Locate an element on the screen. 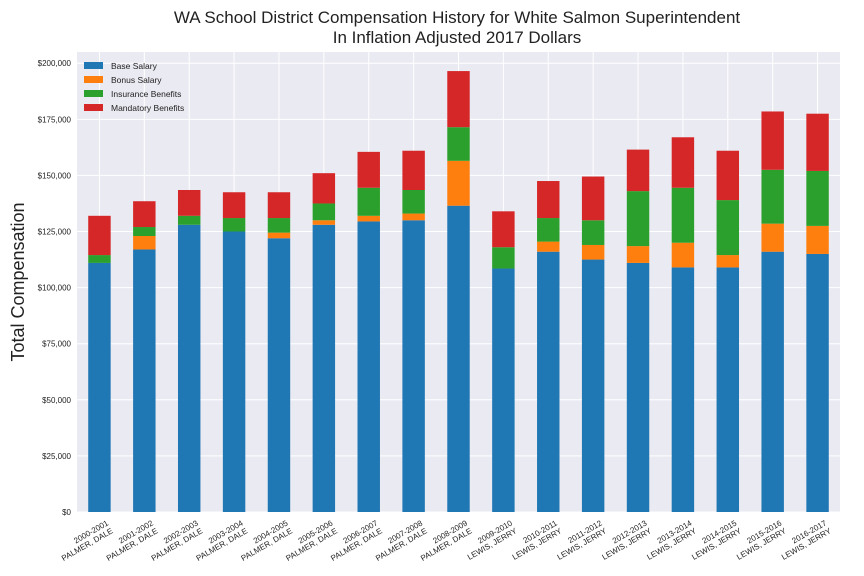 This screenshot has height=576, width=864. legend-label: Mandatory Benefits is located at coordinates (147, 108).